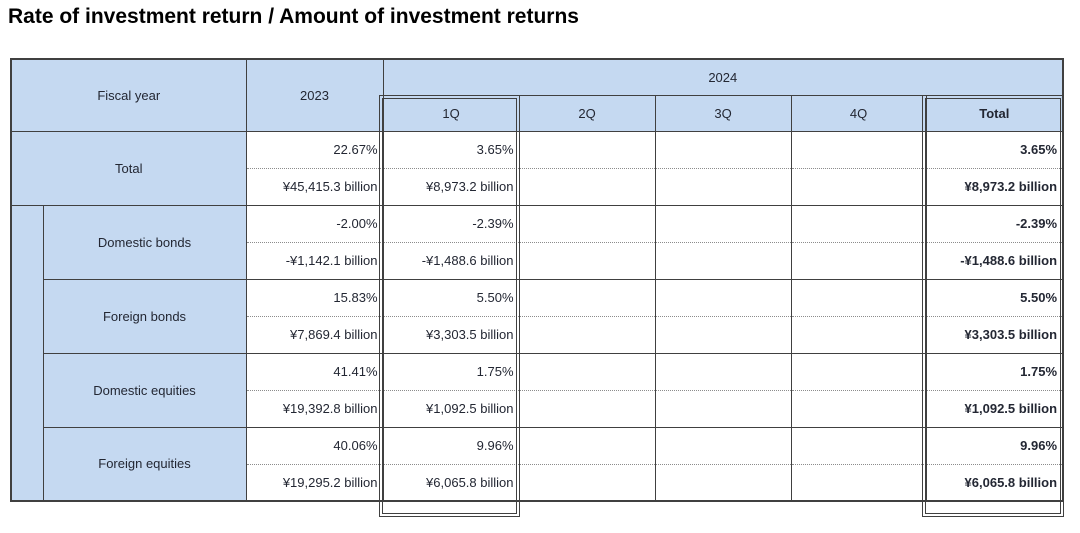 The image size is (1080, 533). I want to click on row-label-domestic-bonds: Domestic bonds, so click(144, 242).